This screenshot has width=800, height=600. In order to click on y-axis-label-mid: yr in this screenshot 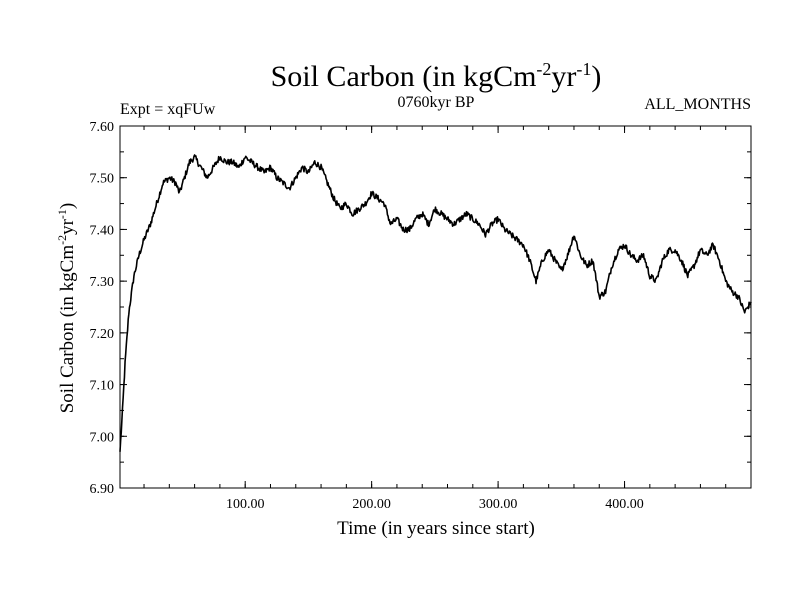, I will do `click(67, 226)`.